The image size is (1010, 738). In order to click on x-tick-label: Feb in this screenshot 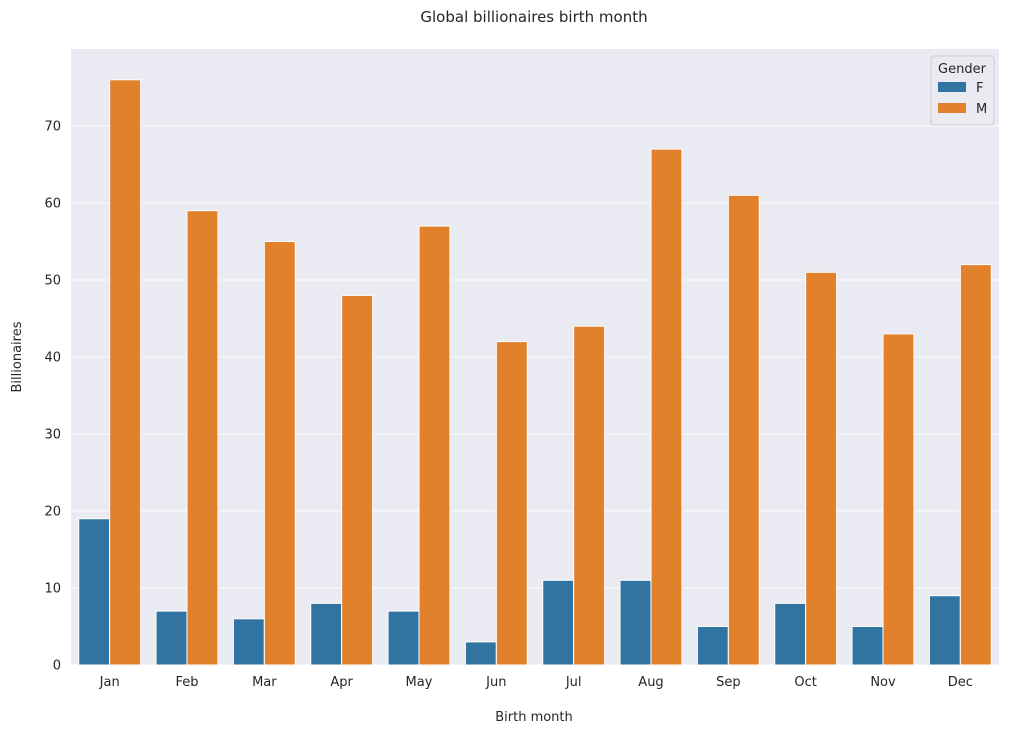, I will do `click(186, 682)`.